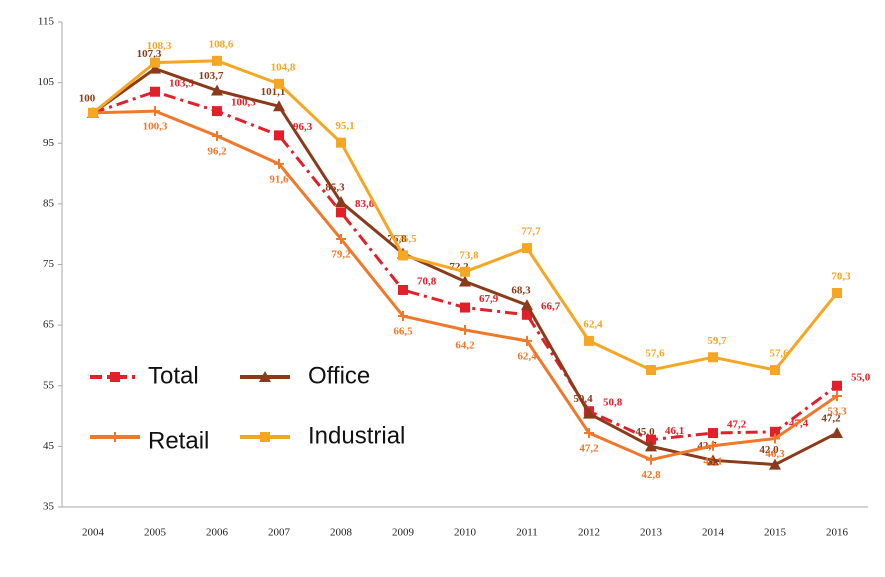  Describe the element at coordinates (837, 533) in the screenshot. I see `x-tick-label: 2016` at that location.